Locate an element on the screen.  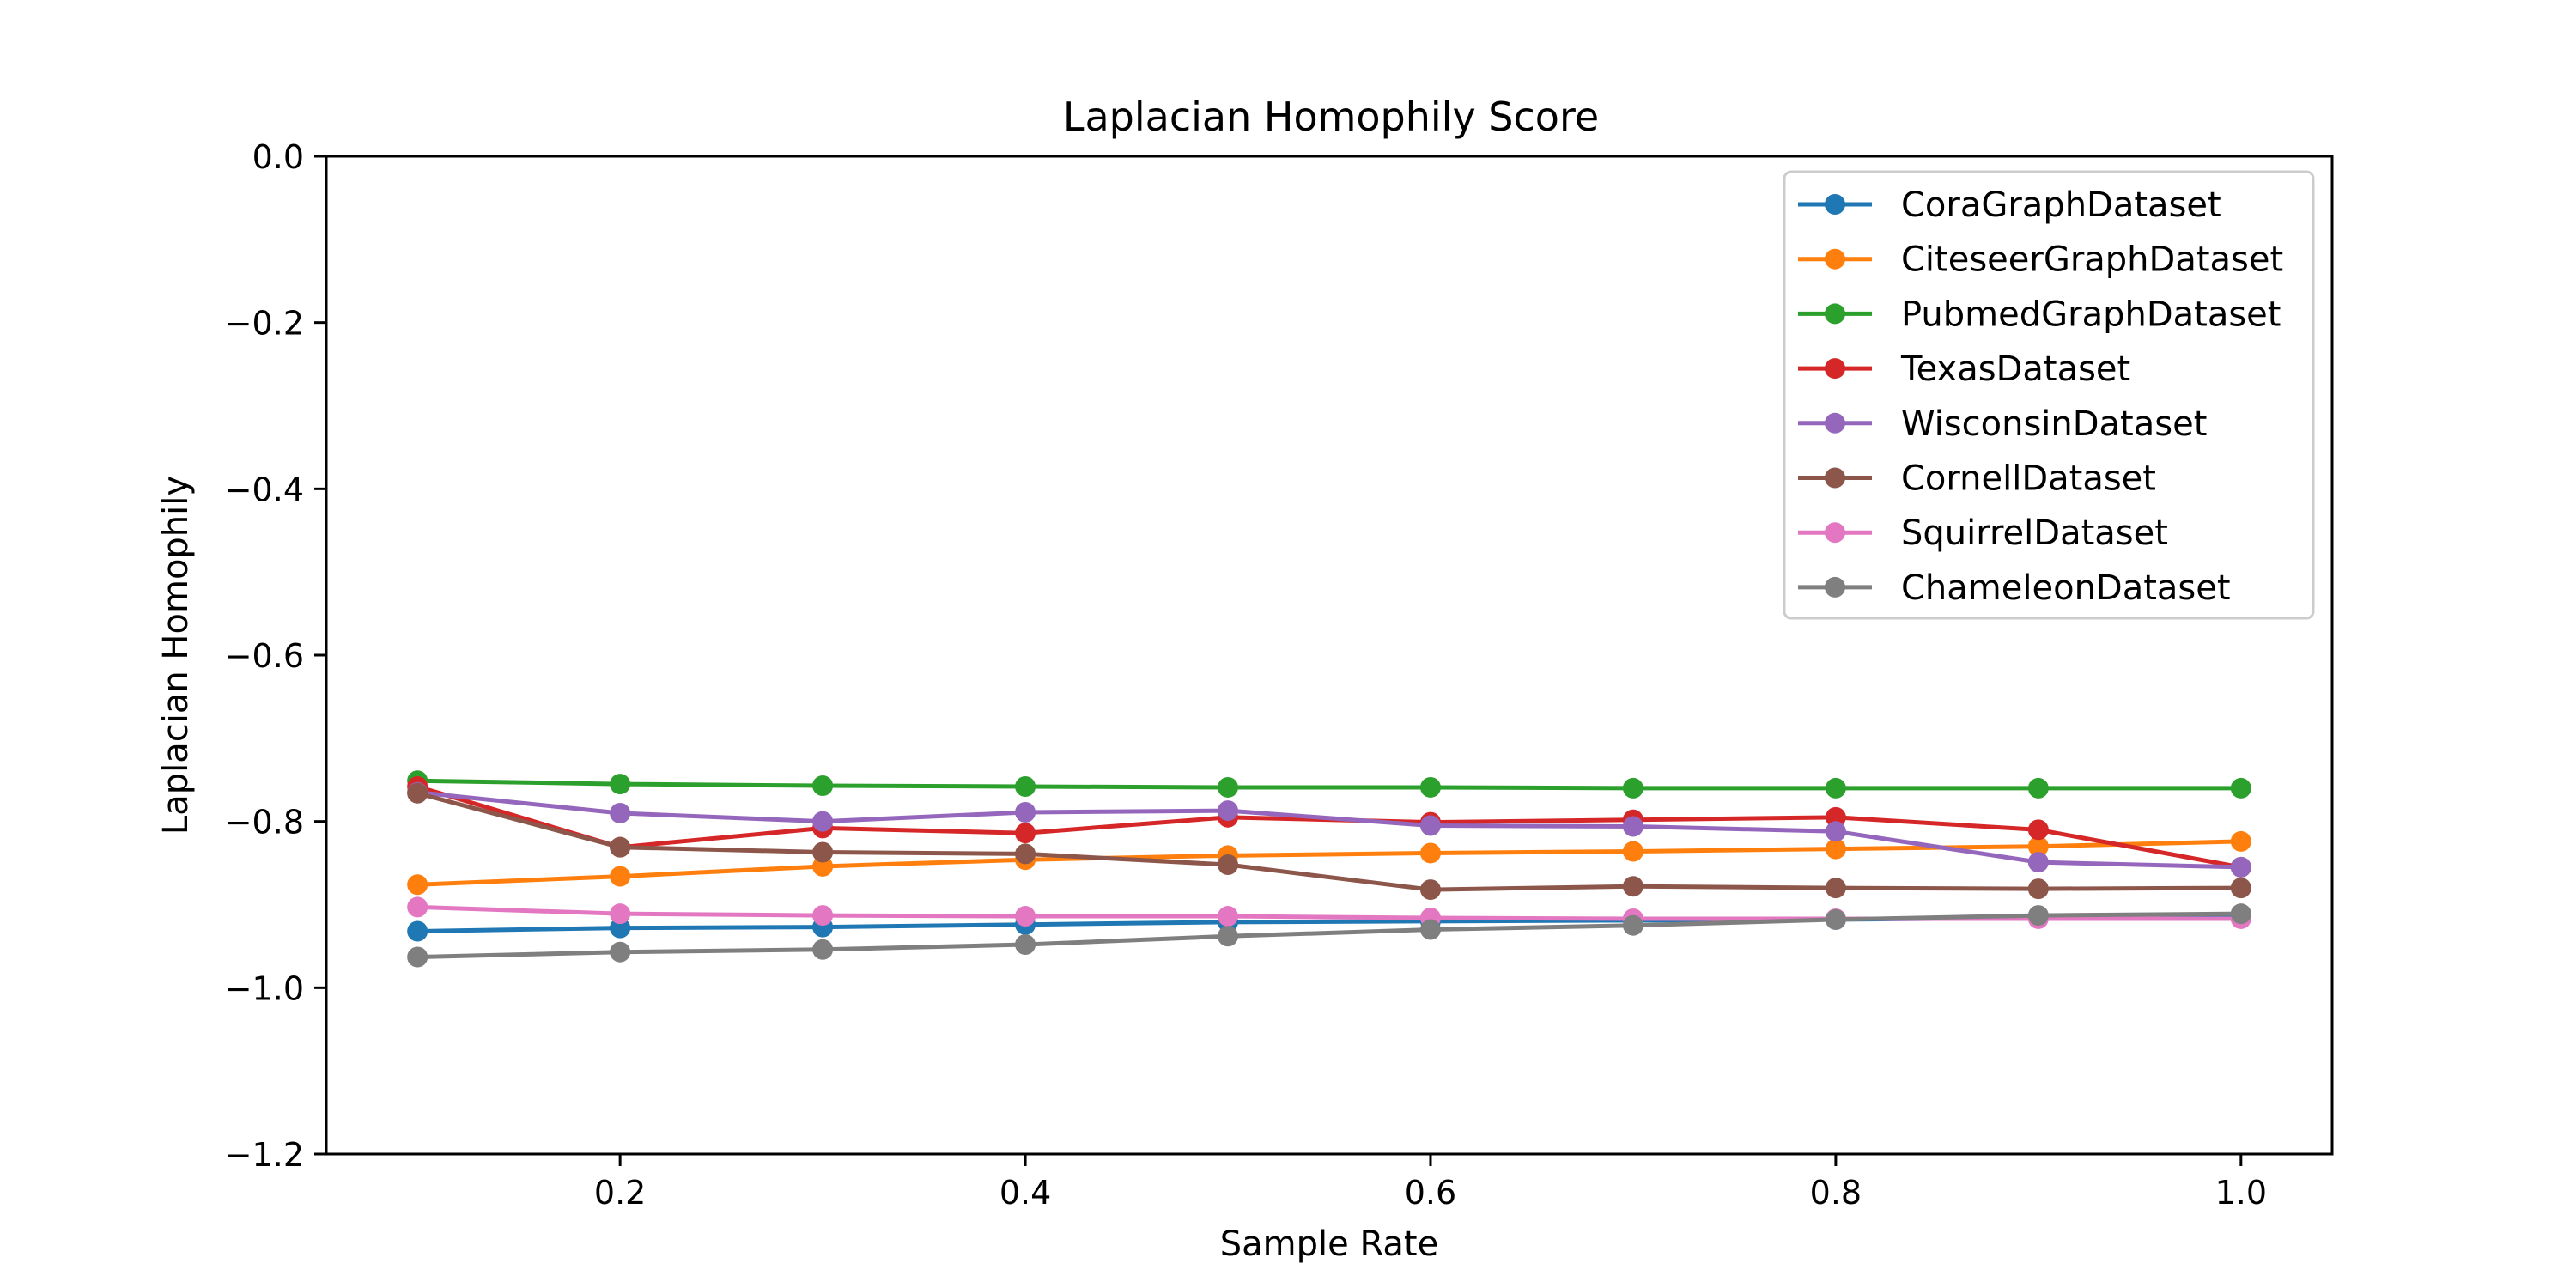
y-tick-label: 0.0 is located at coordinates (278, 157).